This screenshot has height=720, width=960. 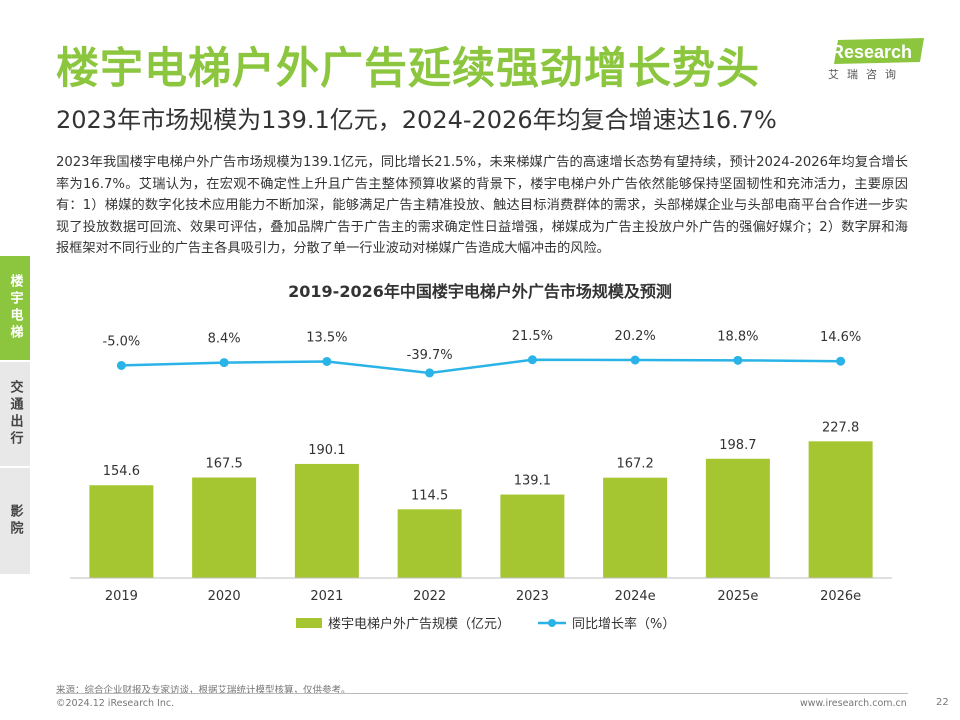 What do you see at coordinates (203, 690) in the screenshot?
I see `source-note: 来源：综合企业财报及专家访谈，根据艾瑞统计模型核算，仅供参考。` at bounding box center [203, 690].